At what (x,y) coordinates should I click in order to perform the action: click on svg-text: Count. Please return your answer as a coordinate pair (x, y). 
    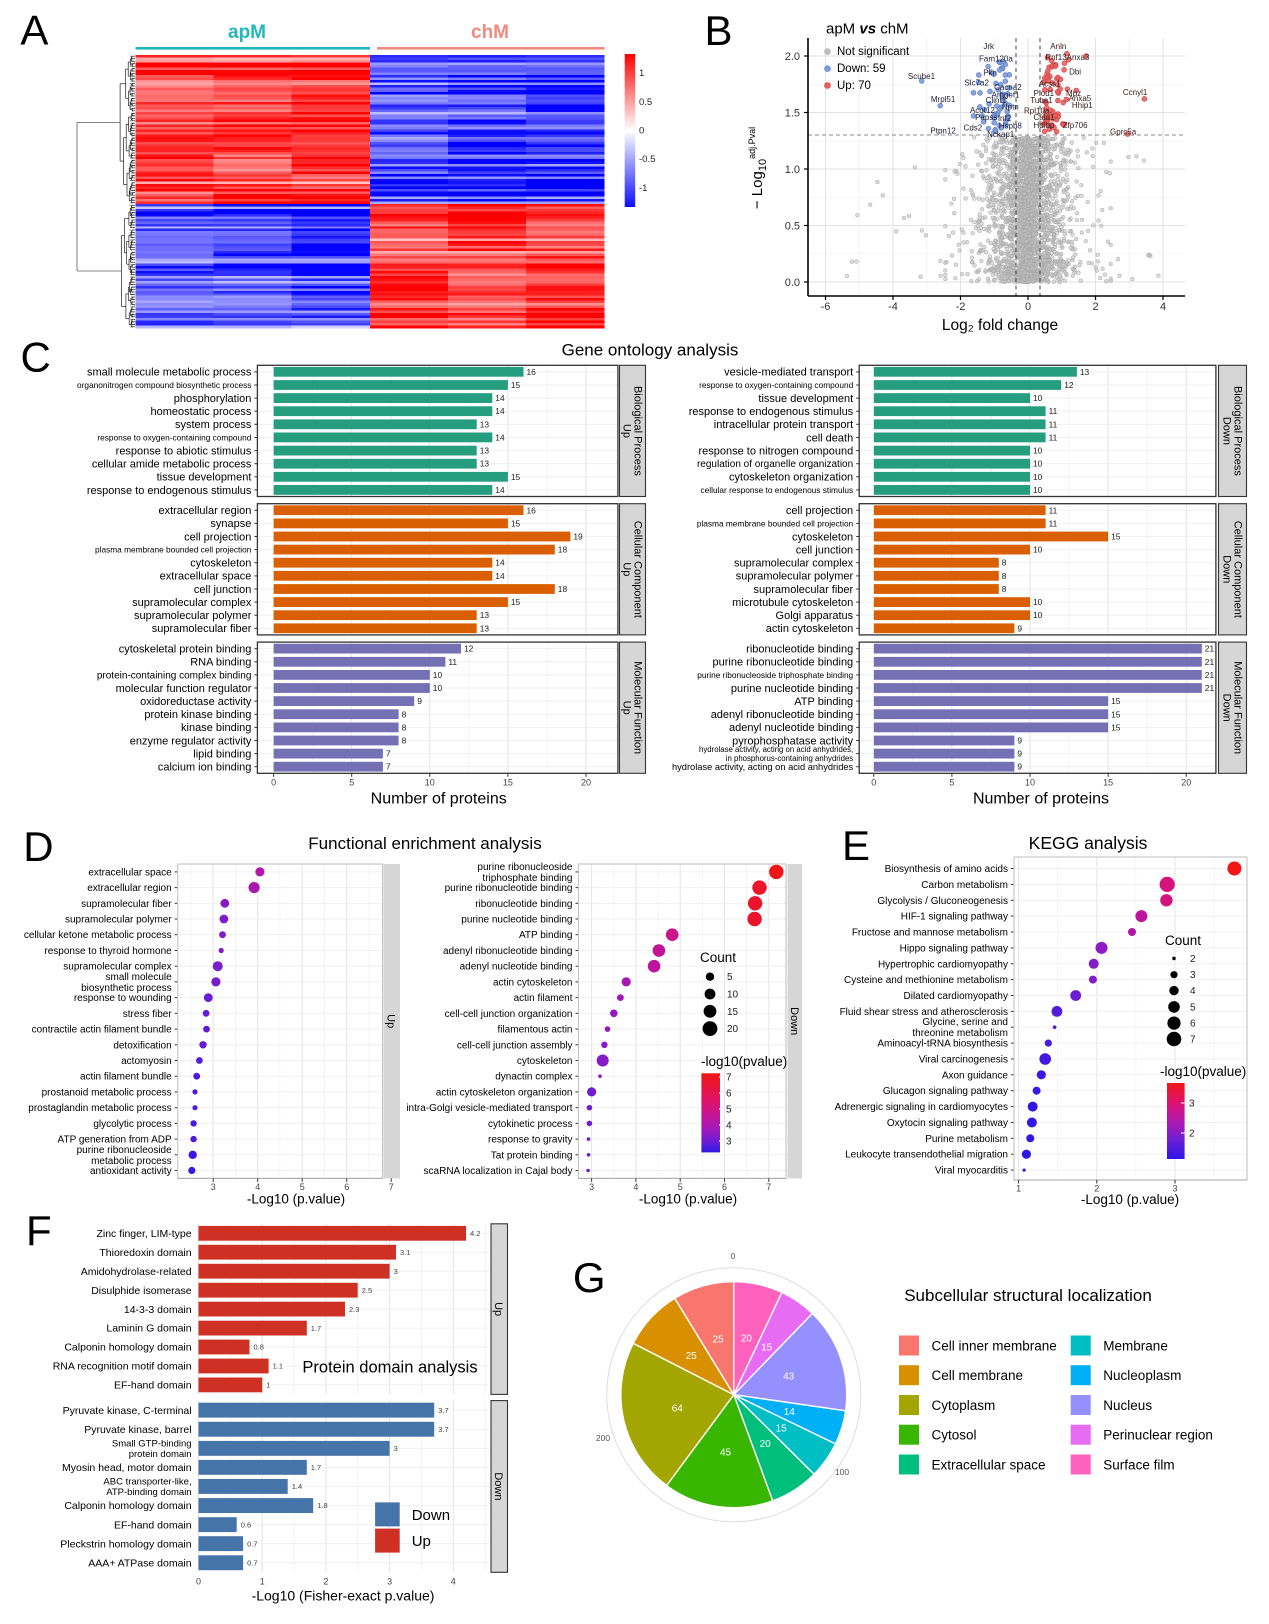
    Looking at the image, I should click on (718, 957).